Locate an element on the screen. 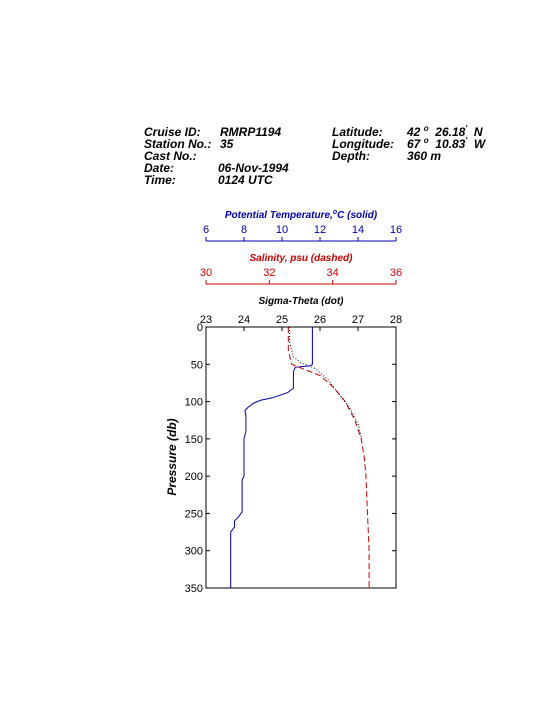 The height and width of the screenshot is (720, 540). temperature-tick-label: 8 is located at coordinates (244, 230).